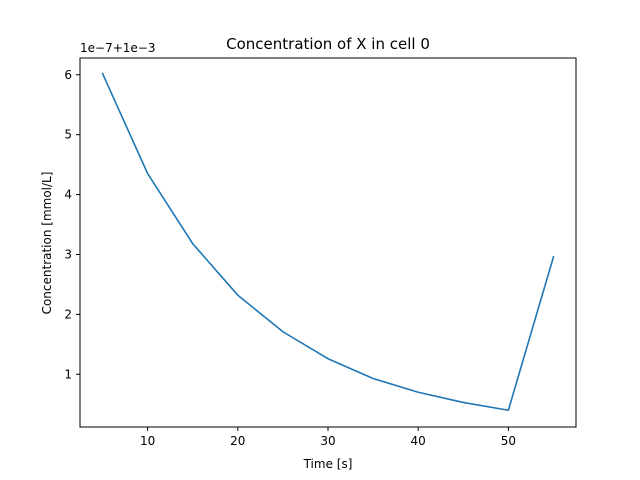 The image size is (640, 480). I want to click on x-tick-label: 20, so click(237, 441).